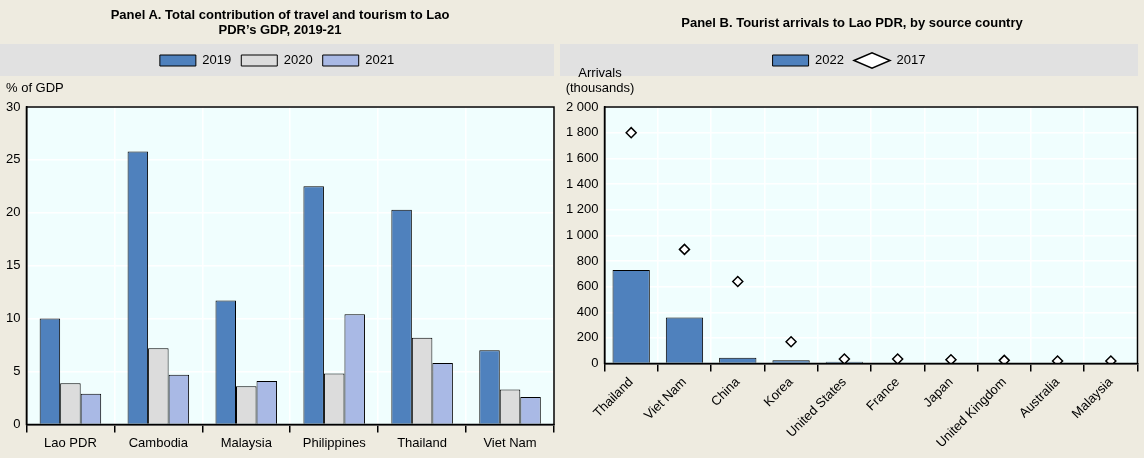 The width and height of the screenshot is (1144, 458). Describe the element at coordinates (158, 442) in the screenshot. I see `x-tick-label: Cambodia` at that location.